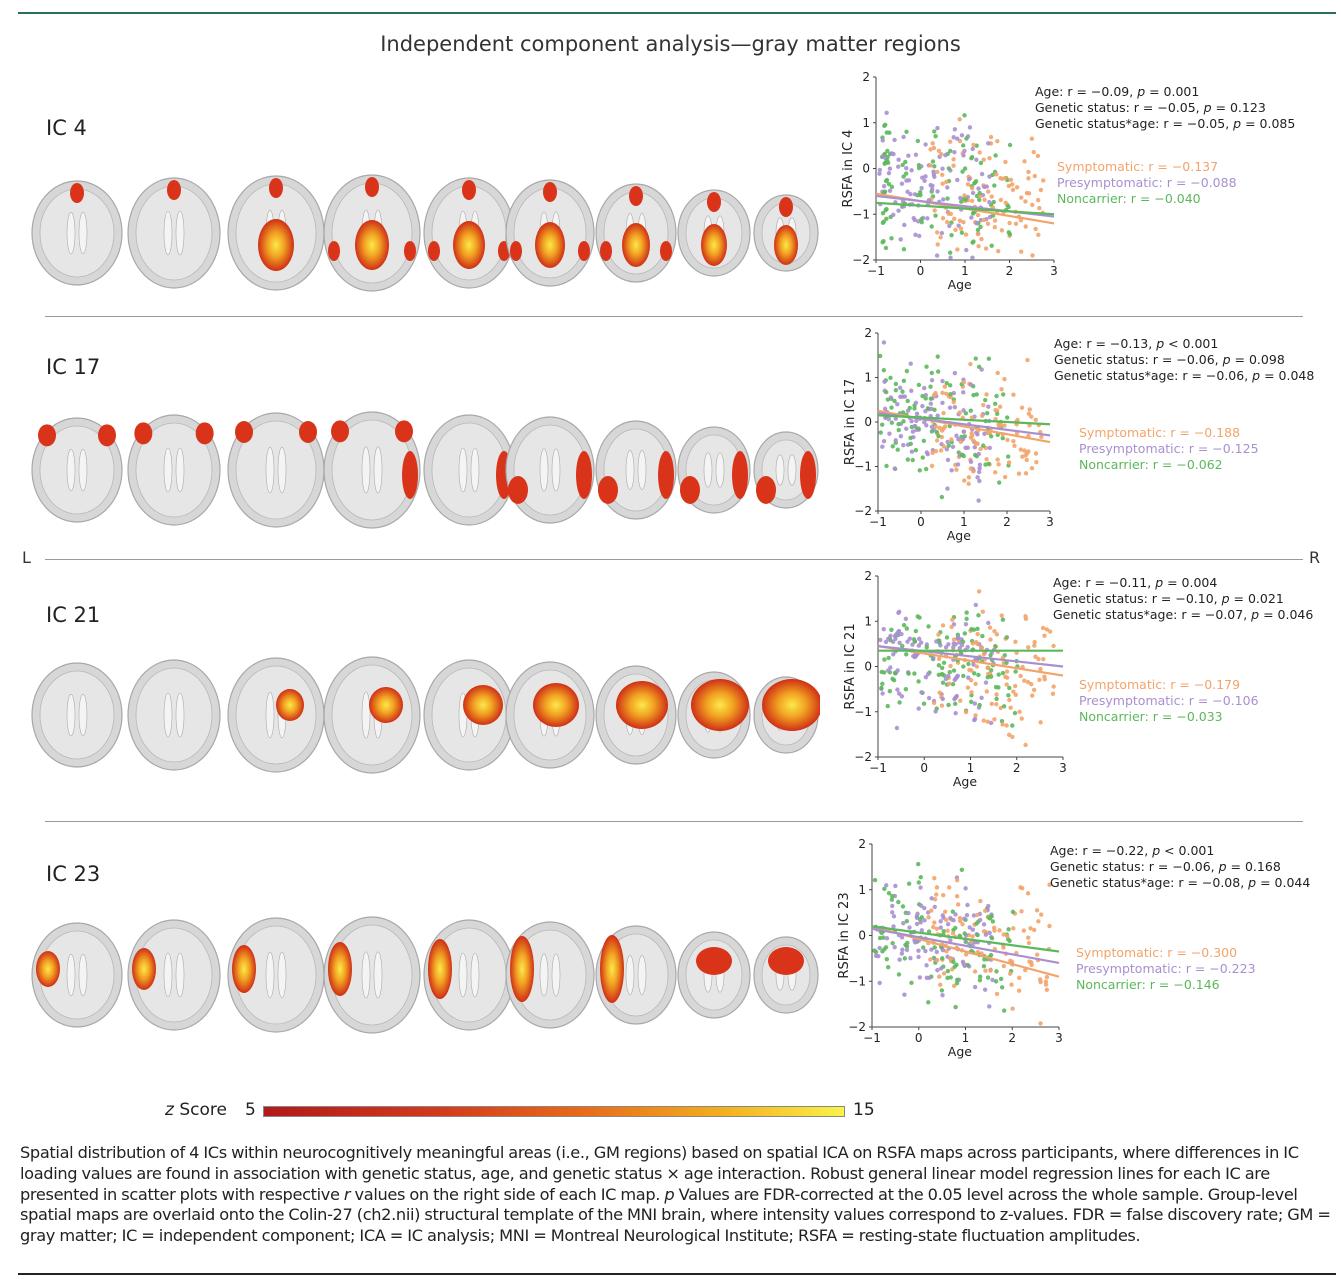  Describe the element at coordinates (1135, 582) in the screenshot. I see `stat-line: Age: r = −0.11, p = 0.004` at that location.